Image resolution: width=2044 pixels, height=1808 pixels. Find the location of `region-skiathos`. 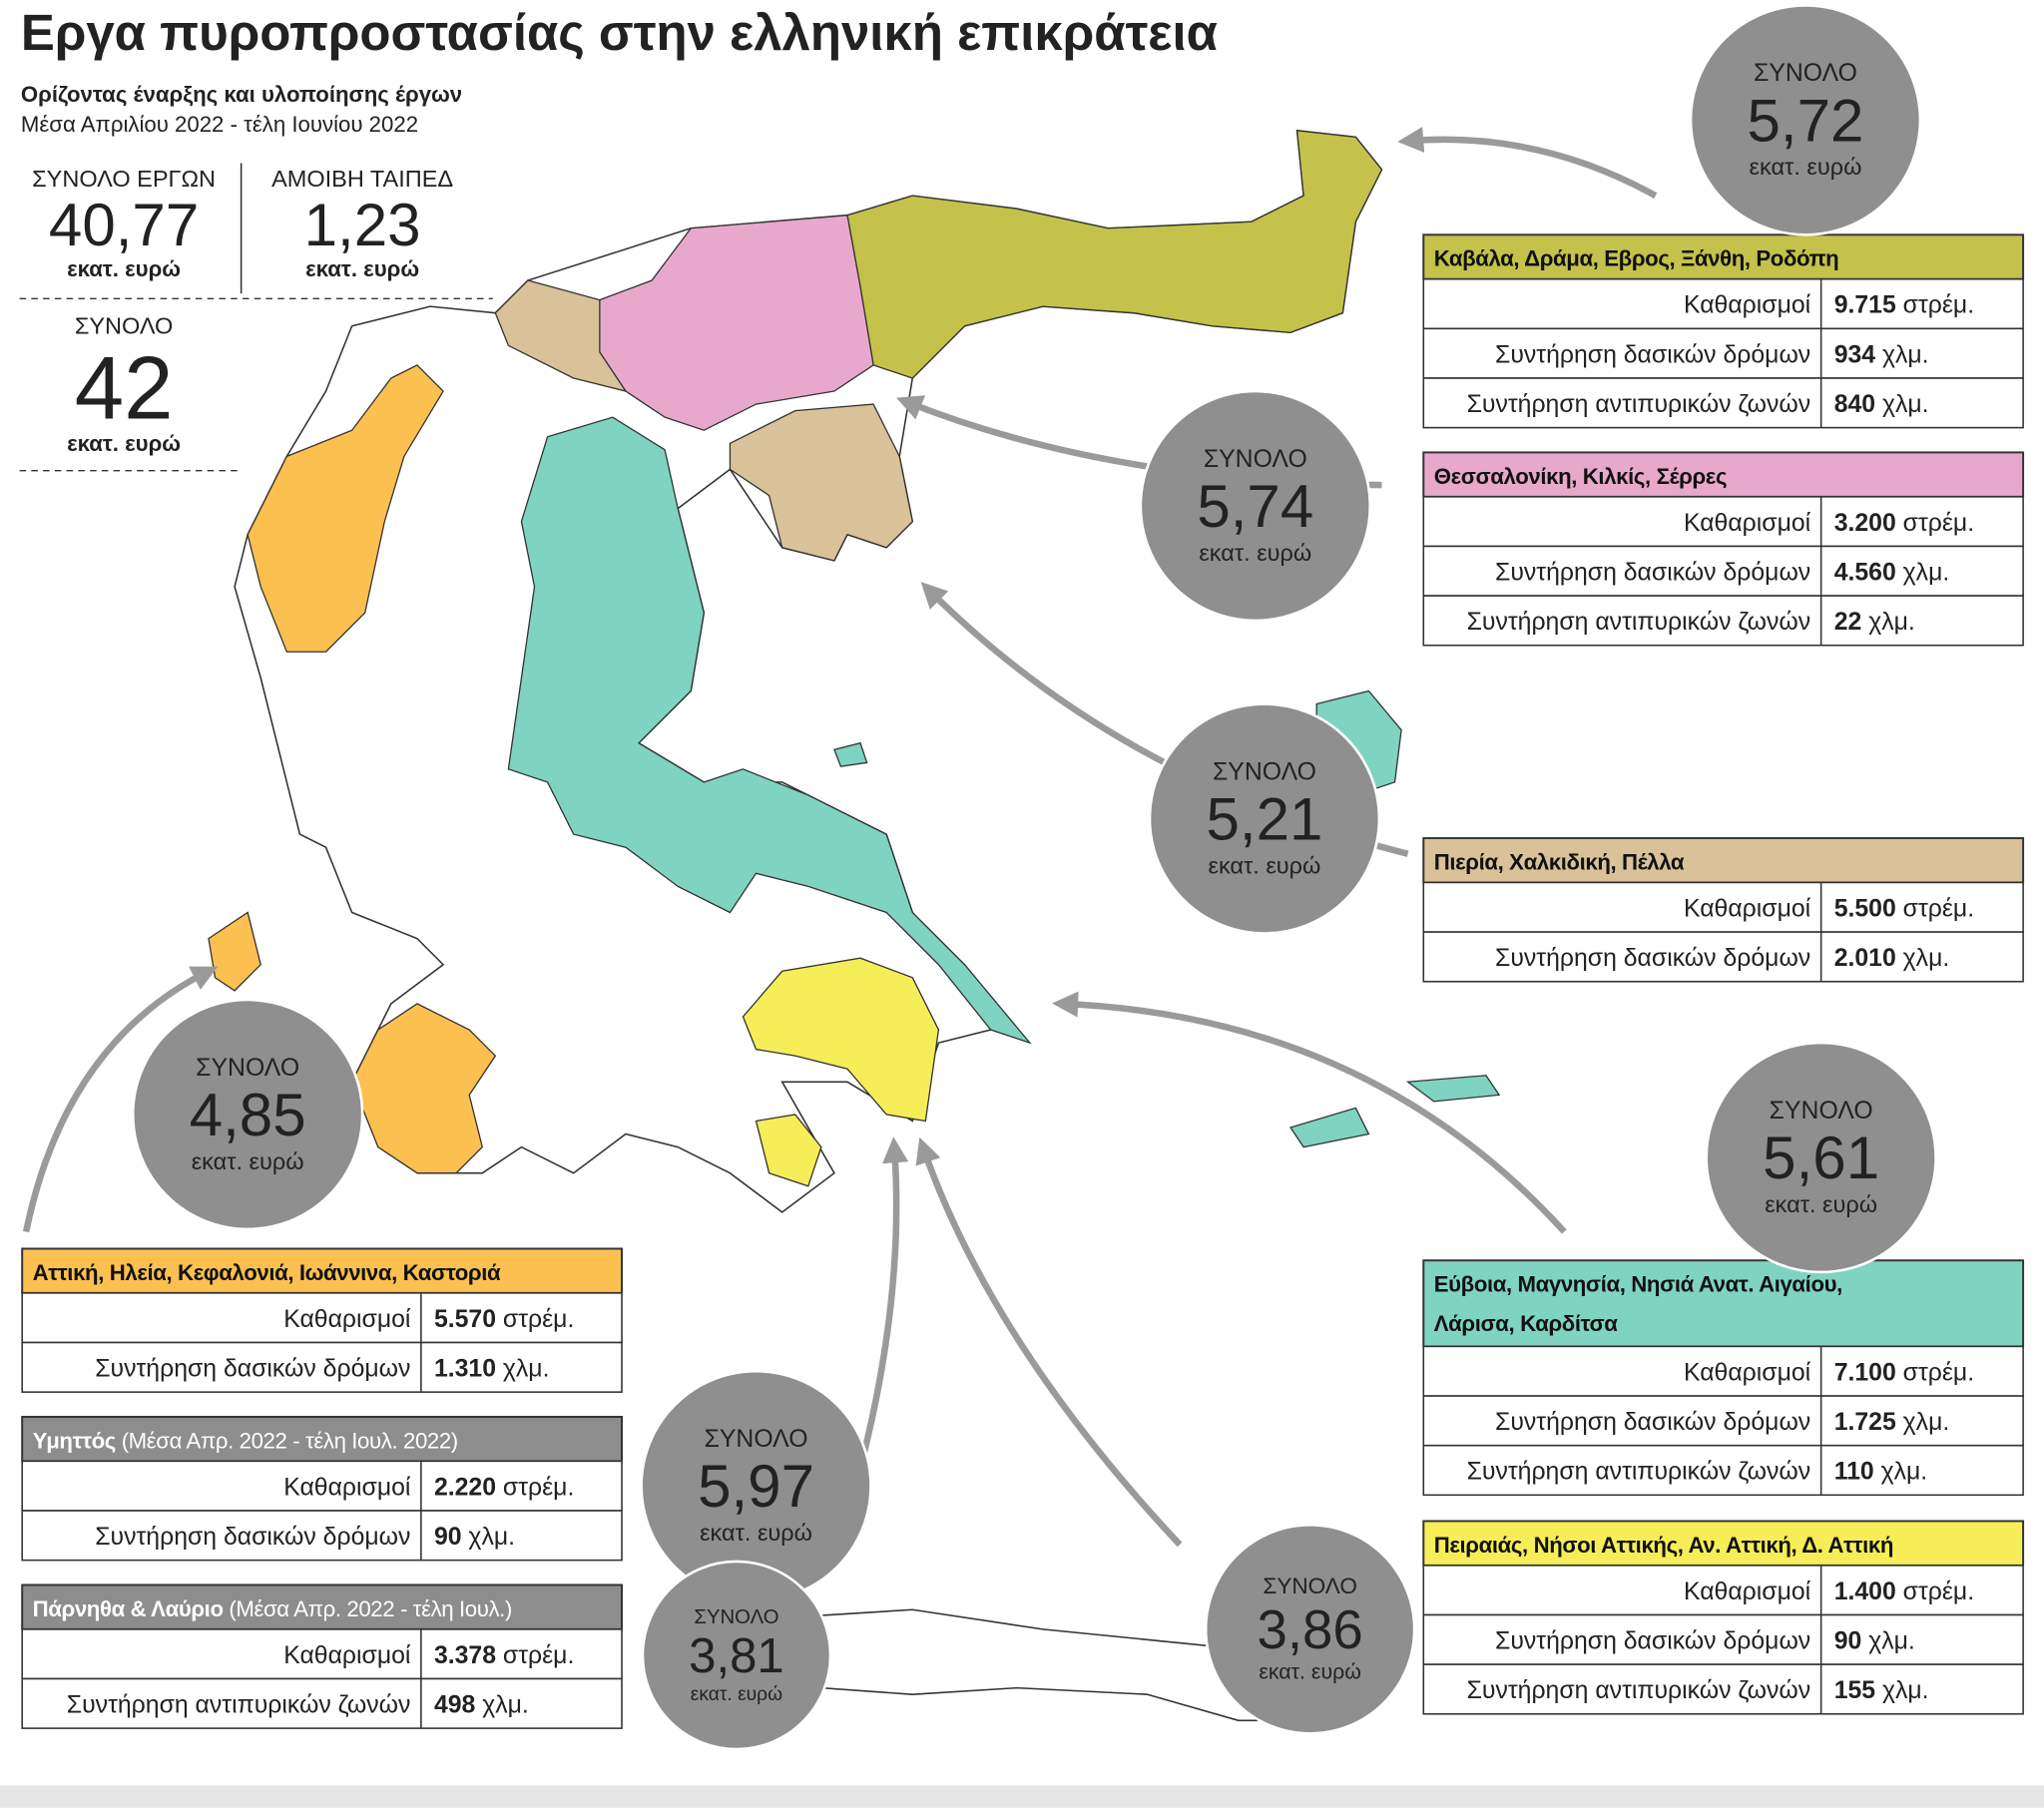

region-skiathos is located at coordinates (850, 754).